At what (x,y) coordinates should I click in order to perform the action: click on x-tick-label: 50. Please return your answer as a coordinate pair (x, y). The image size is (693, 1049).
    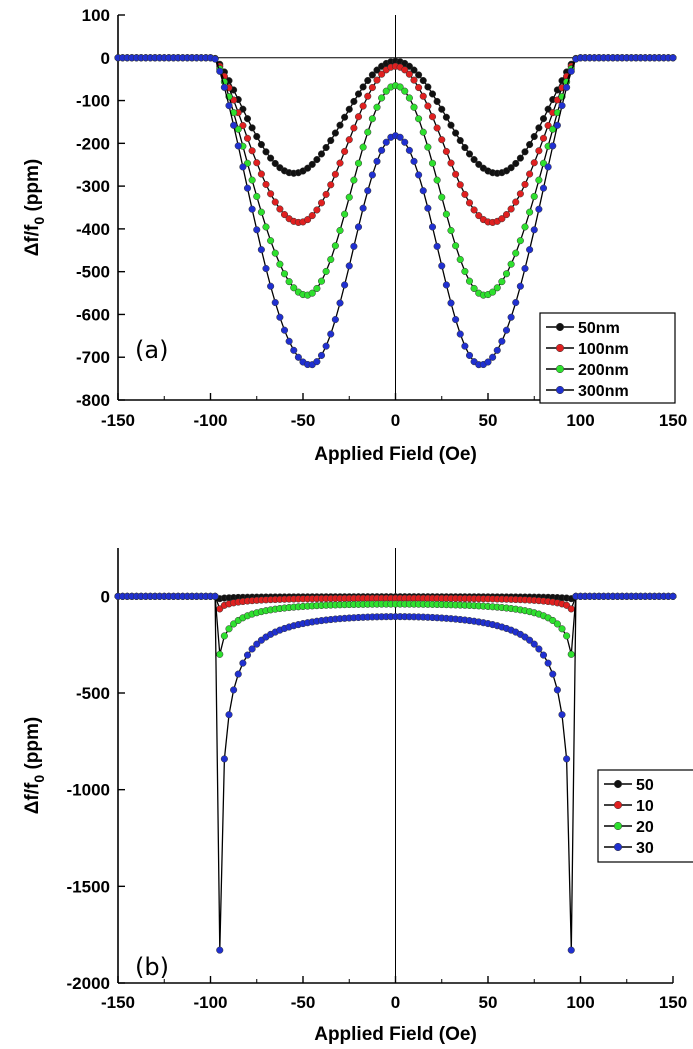
    Looking at the image, I should click on (488, 1002).